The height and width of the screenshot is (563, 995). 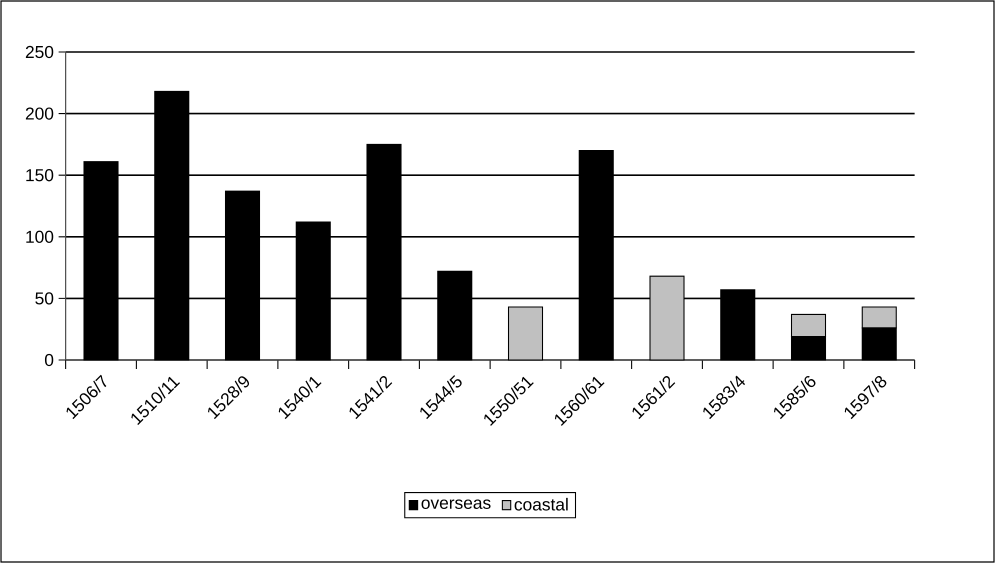 I want to click on y-tick-label: 200, so click(x=40, y=113).